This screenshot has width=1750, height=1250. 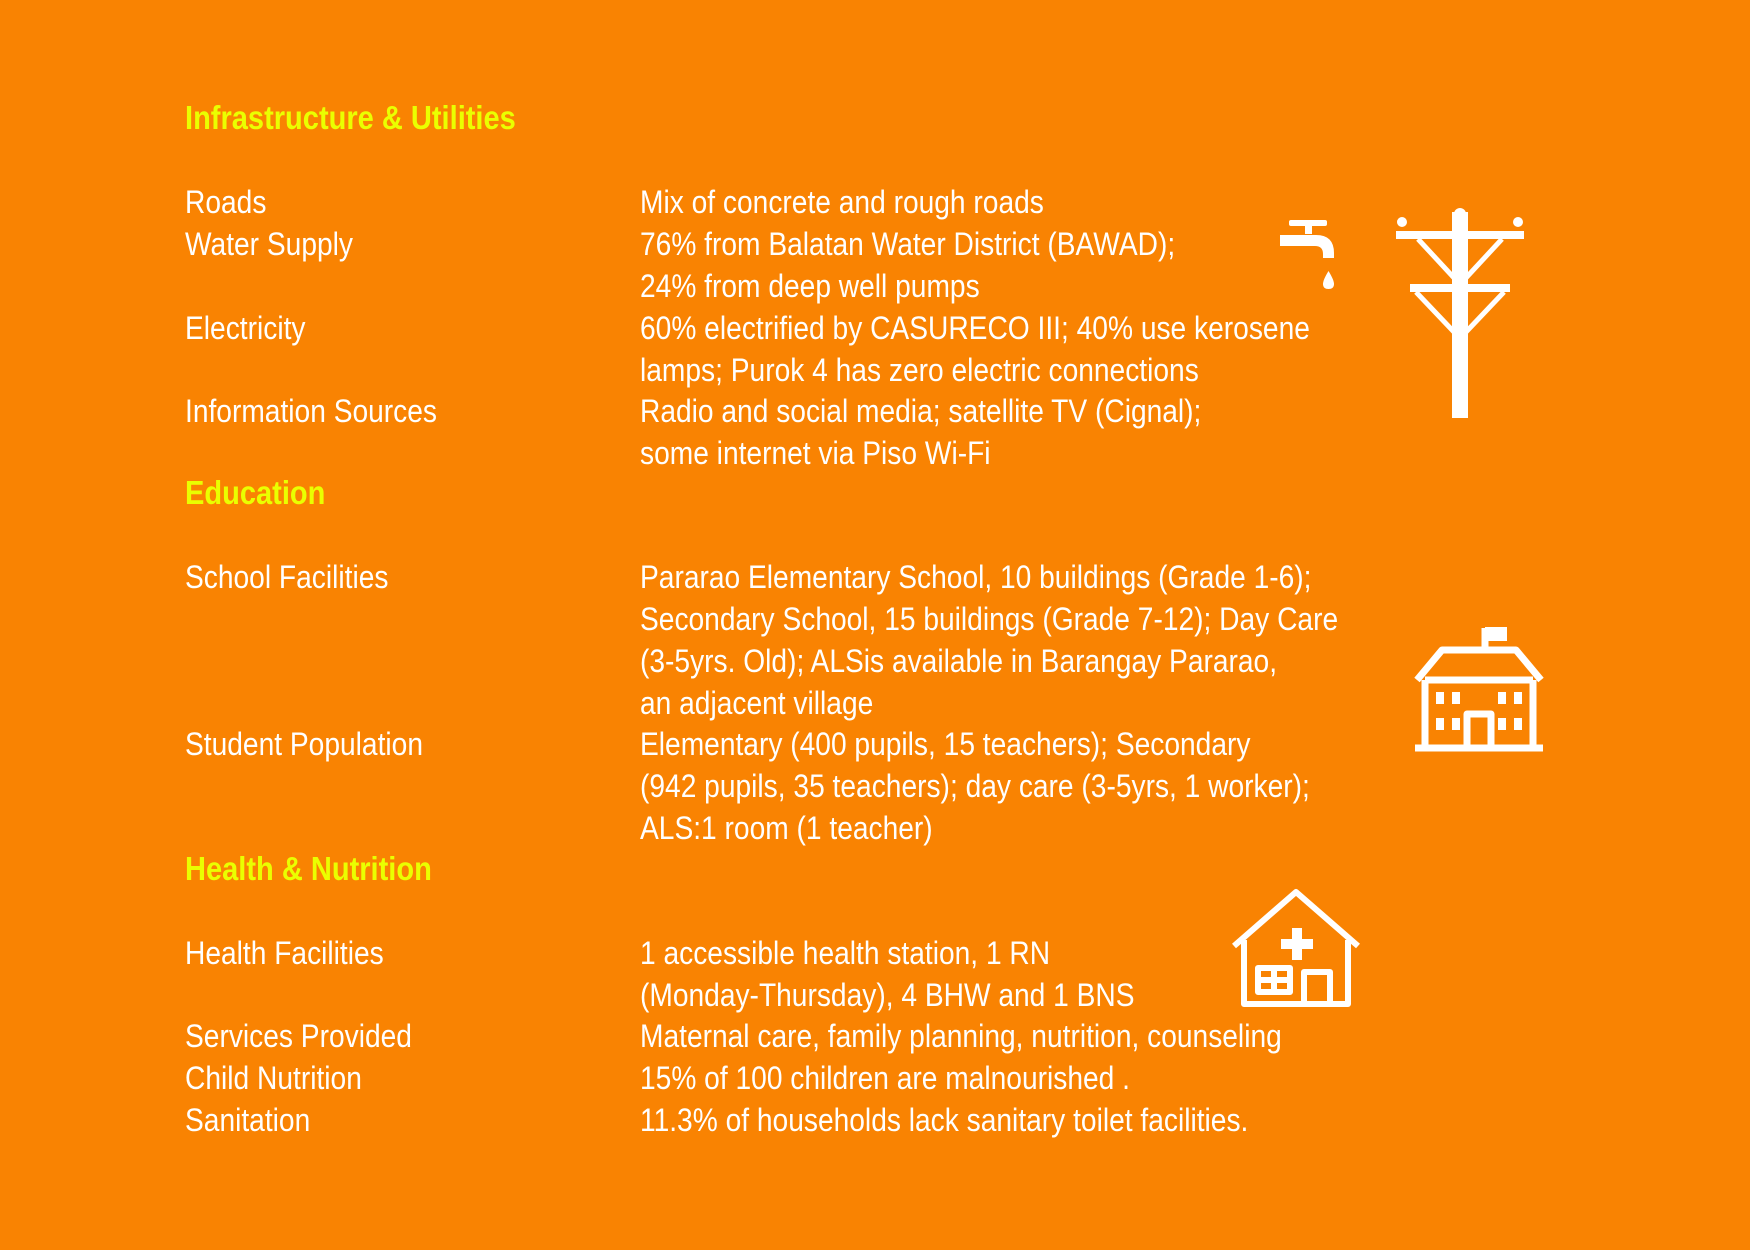 I want to click on row-label-health-facilities: Health Facilities, so click(x=284, y=953).